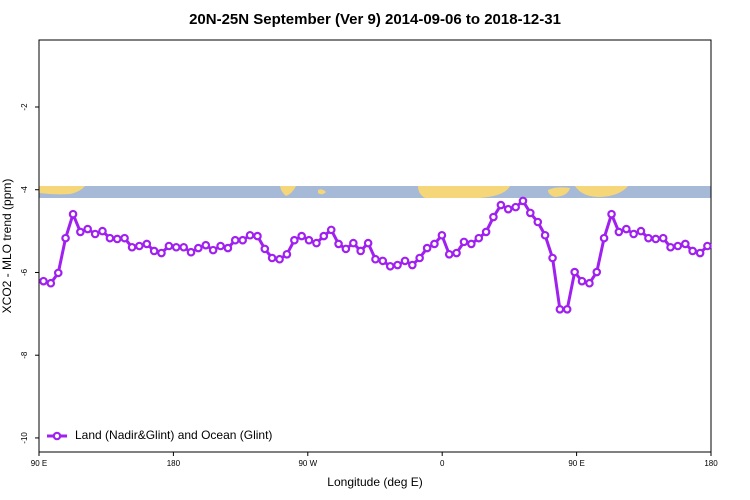  I want to click on x-tick-label: 0, so click(442, 463).